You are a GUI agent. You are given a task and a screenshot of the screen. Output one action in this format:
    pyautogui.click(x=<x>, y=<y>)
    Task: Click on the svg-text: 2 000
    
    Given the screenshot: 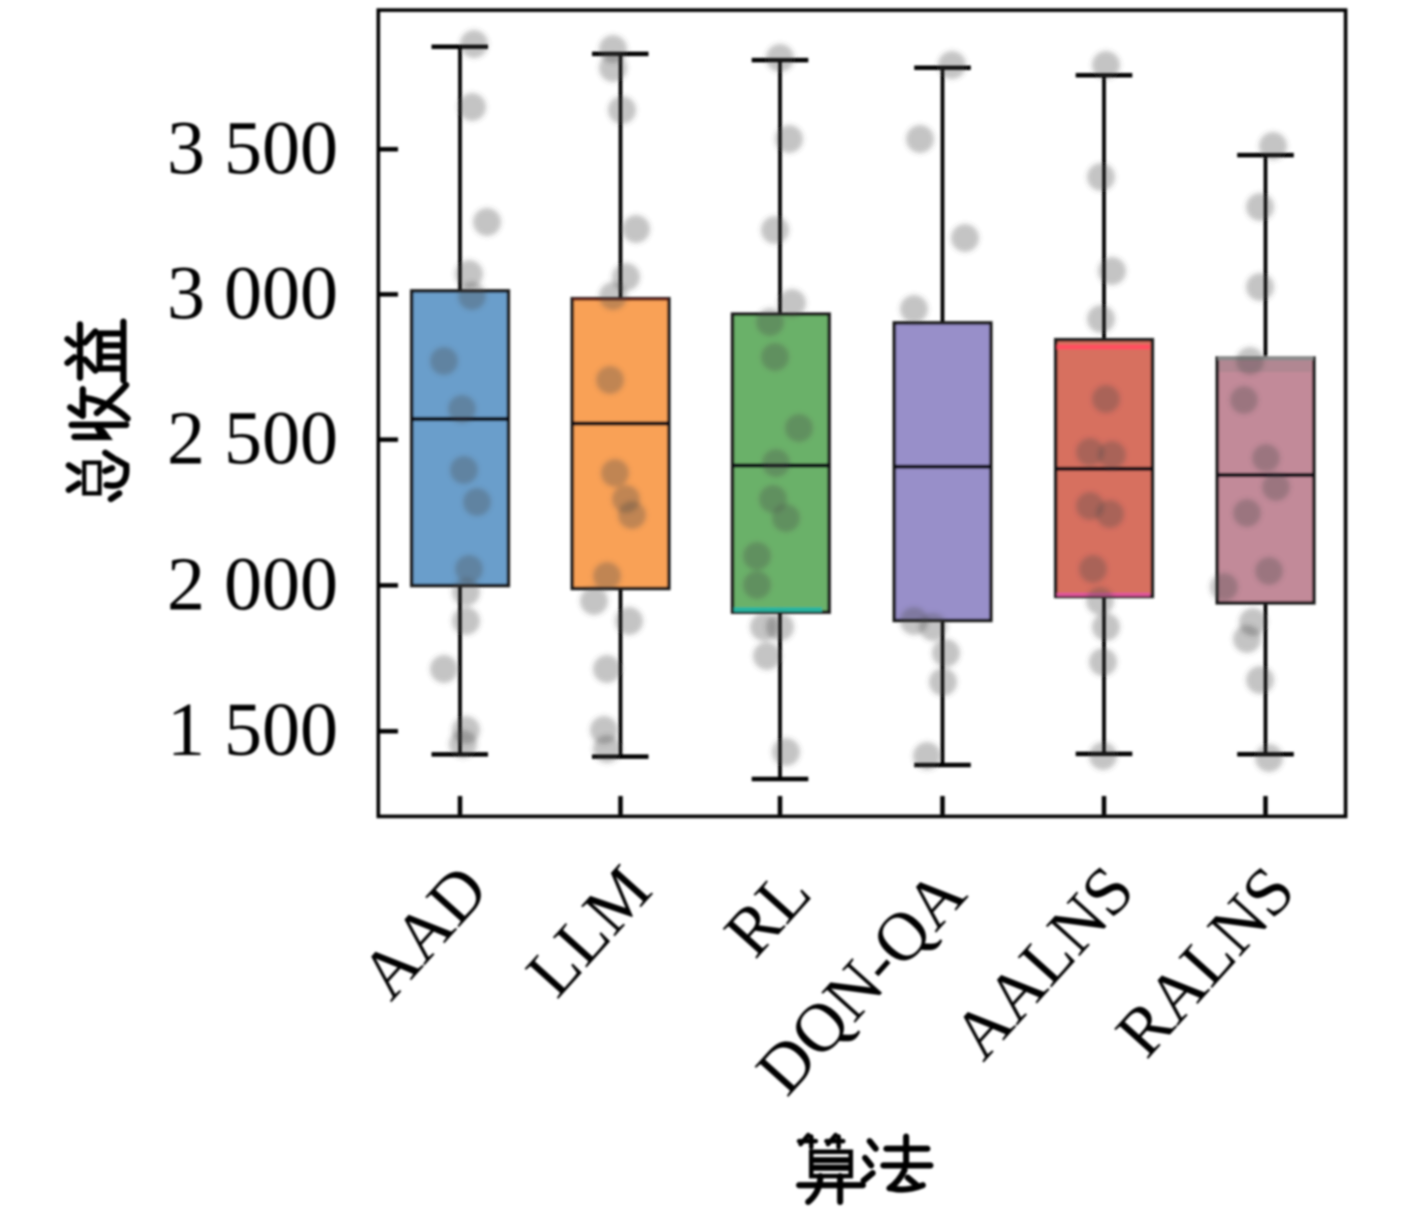 What is the action you would take?
    pyautogui.click(x=252, y=584)
    